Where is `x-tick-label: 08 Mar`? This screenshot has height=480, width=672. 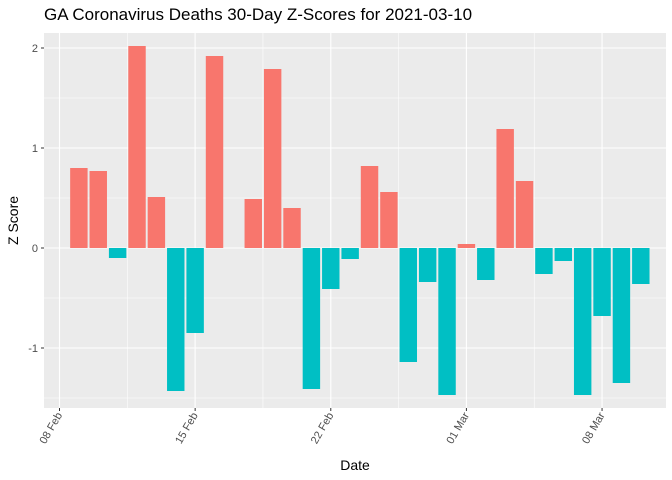
x-tick-label: 08 Mar is located at coordinates (594, 428).